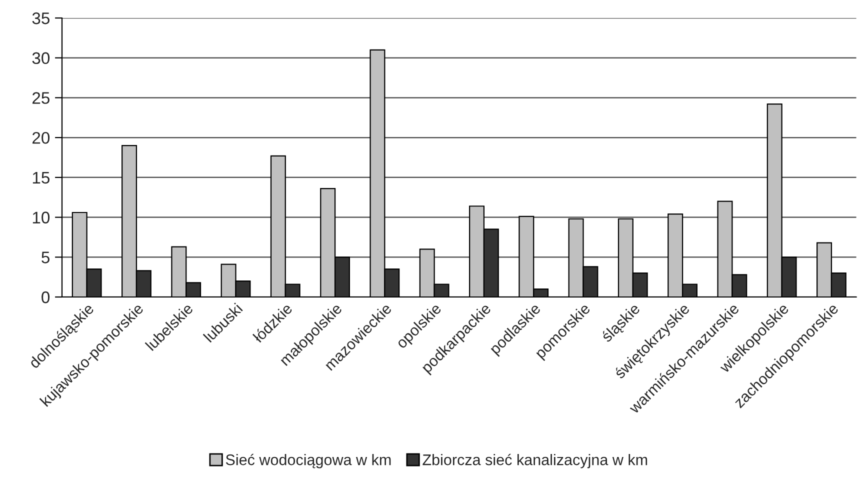 This screenshot has height=482, width=858. Describe the element at coordinates (41, 138) in the screenshot. I see `y-tick-label: 20` at that location.